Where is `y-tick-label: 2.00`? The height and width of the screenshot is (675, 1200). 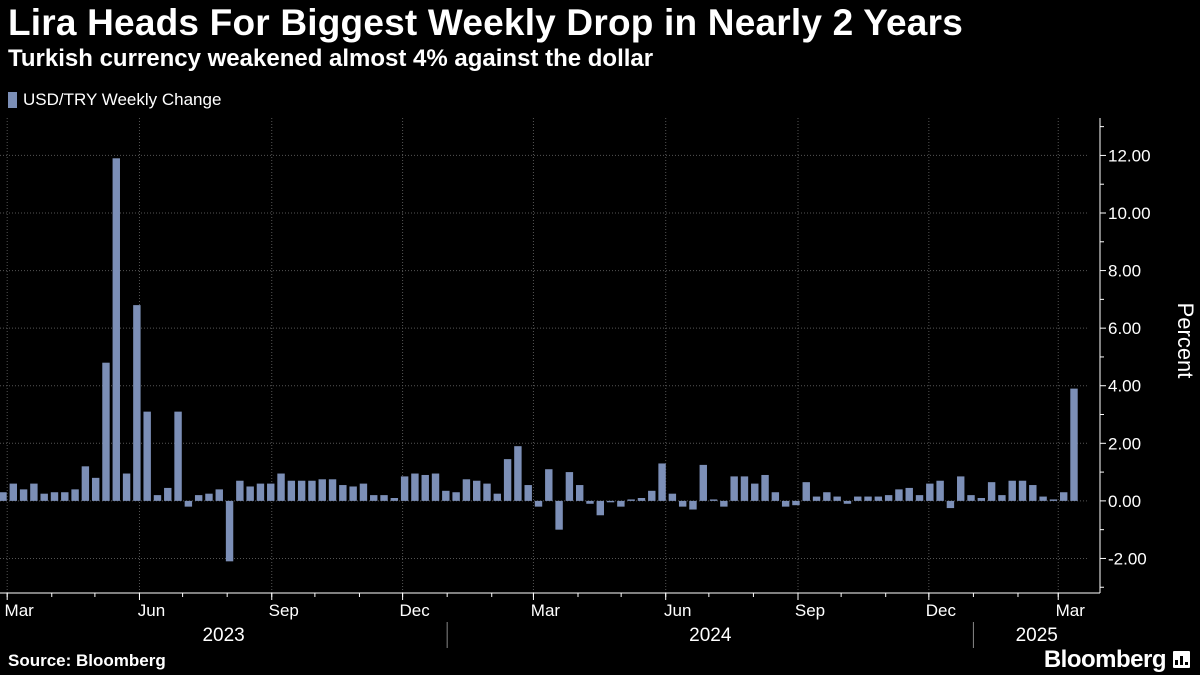 y-tick-label: 2.00 is located at coordinates (1124, 443).